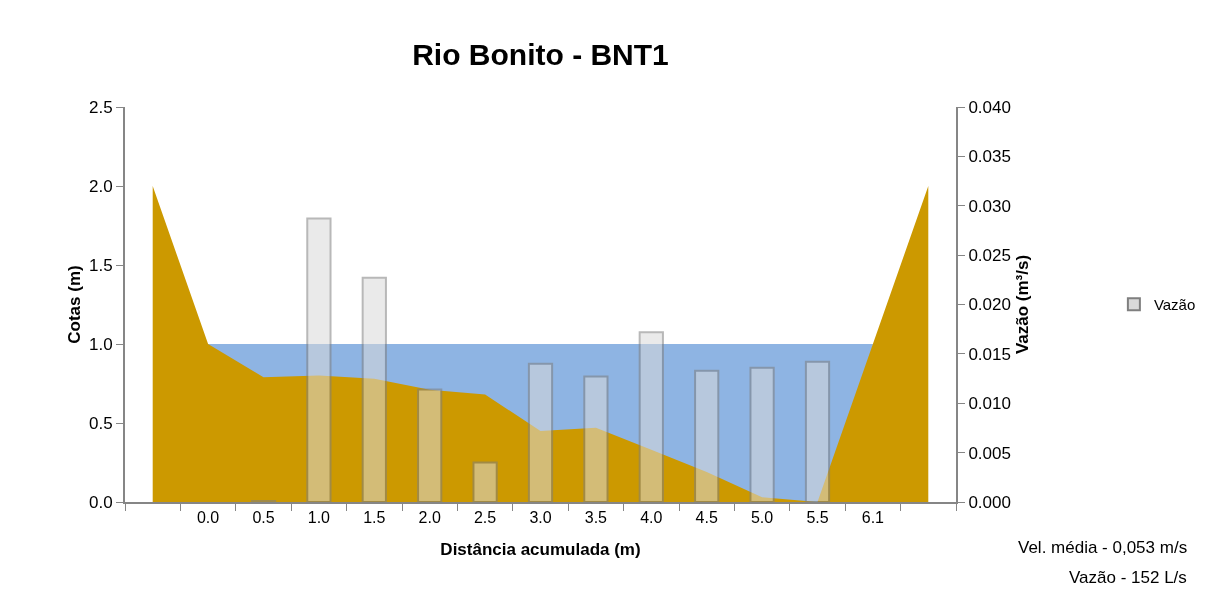 The width and height of the screenshot is (1213, 606). What do you see at coordinates (1022, 304) in the screenshot?
I see `y2-axis-title: Vazão (m³/s)` at bounding box center [1022, 304].